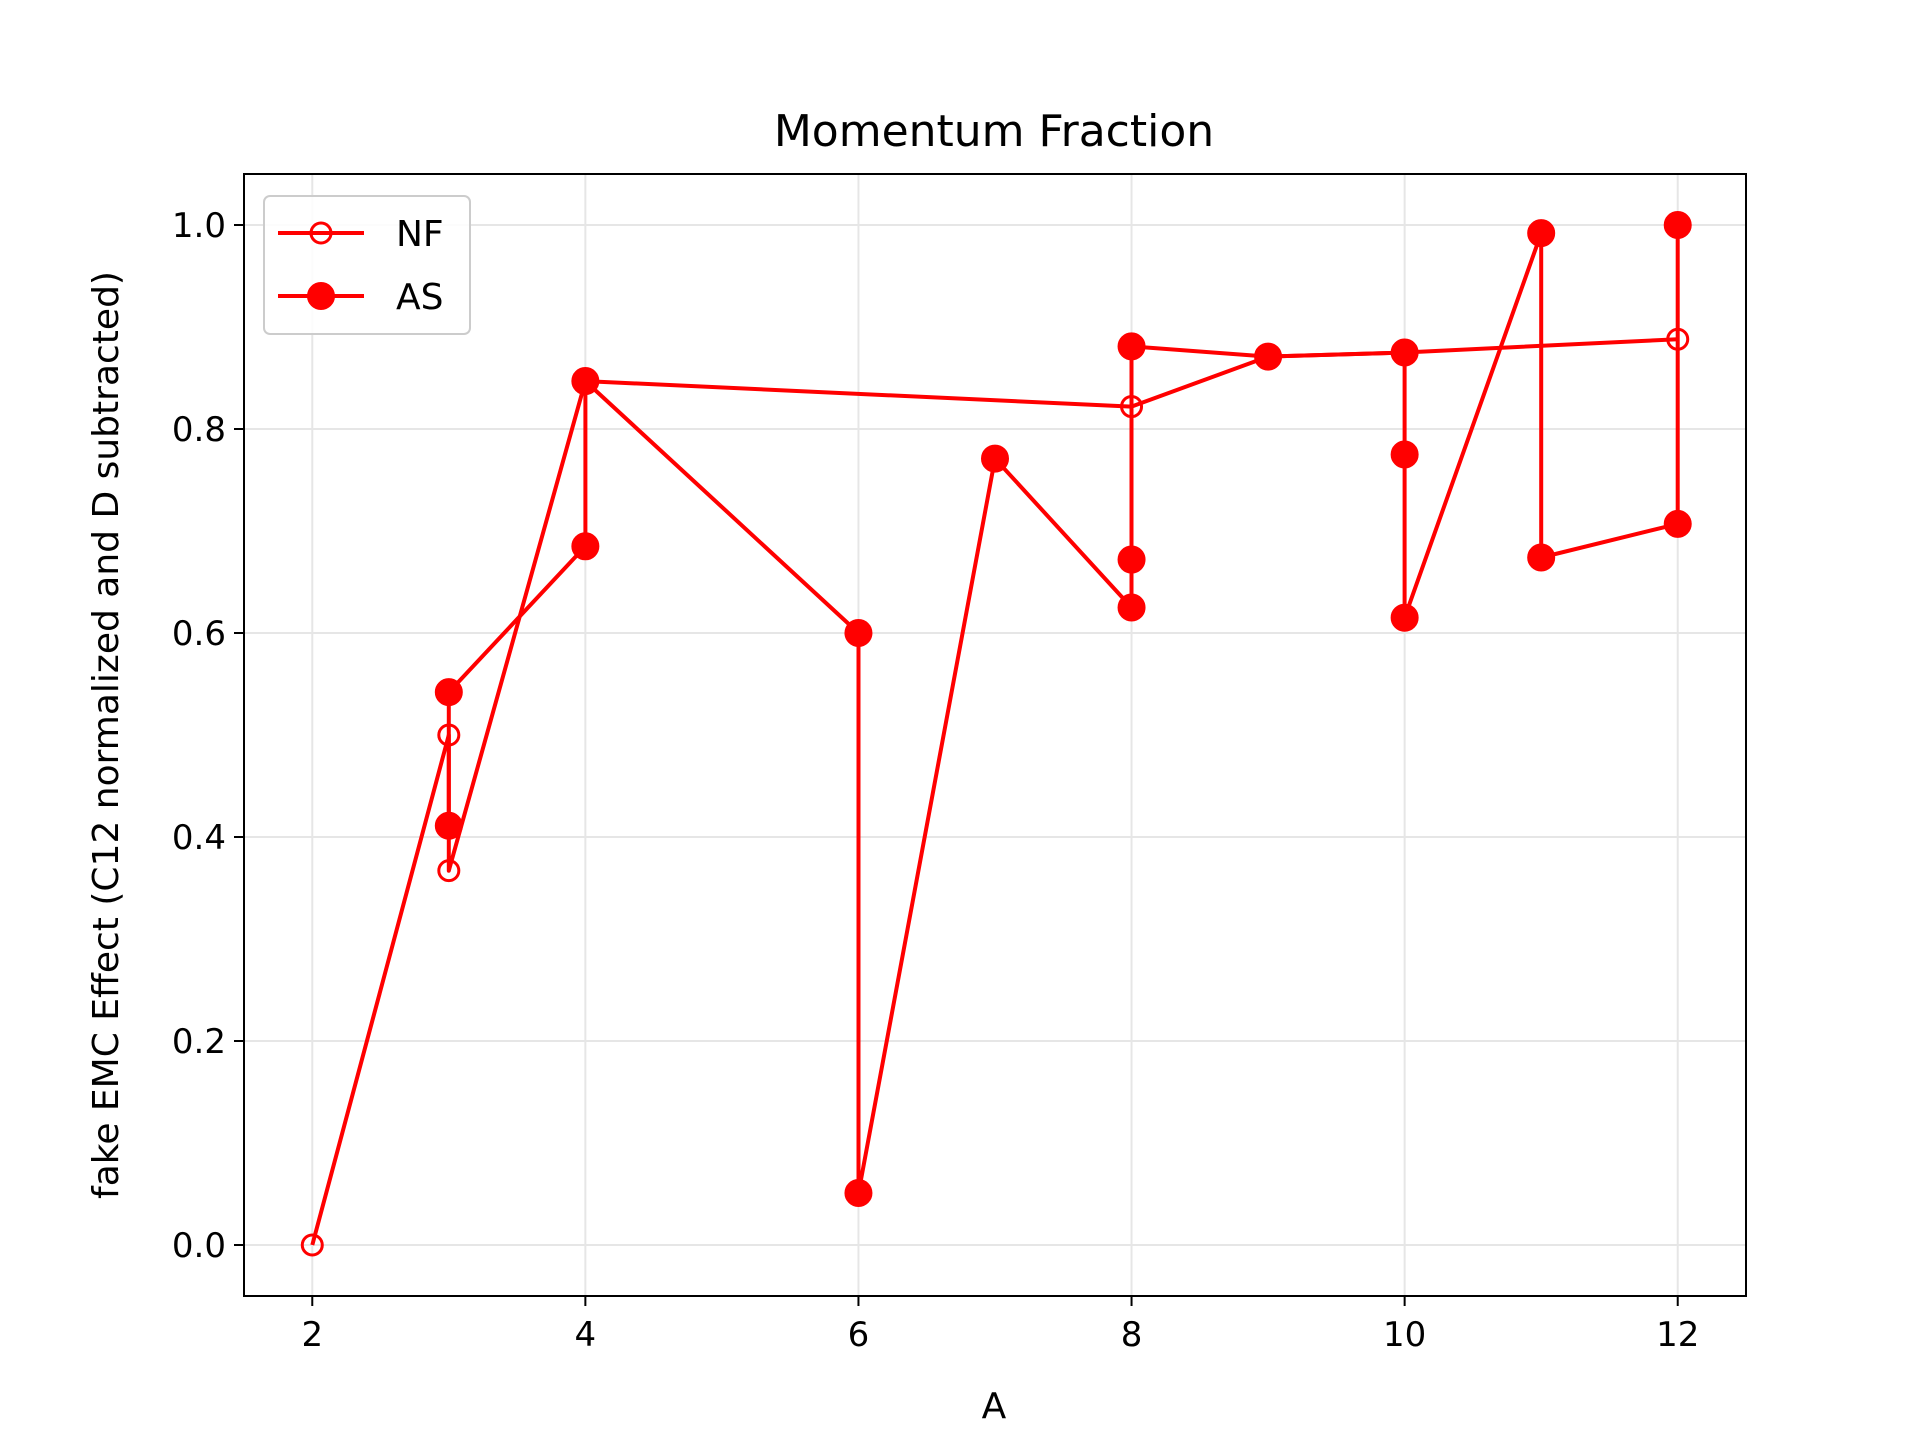  I want to click on legend-label-nf: NF, so click(420, 234).